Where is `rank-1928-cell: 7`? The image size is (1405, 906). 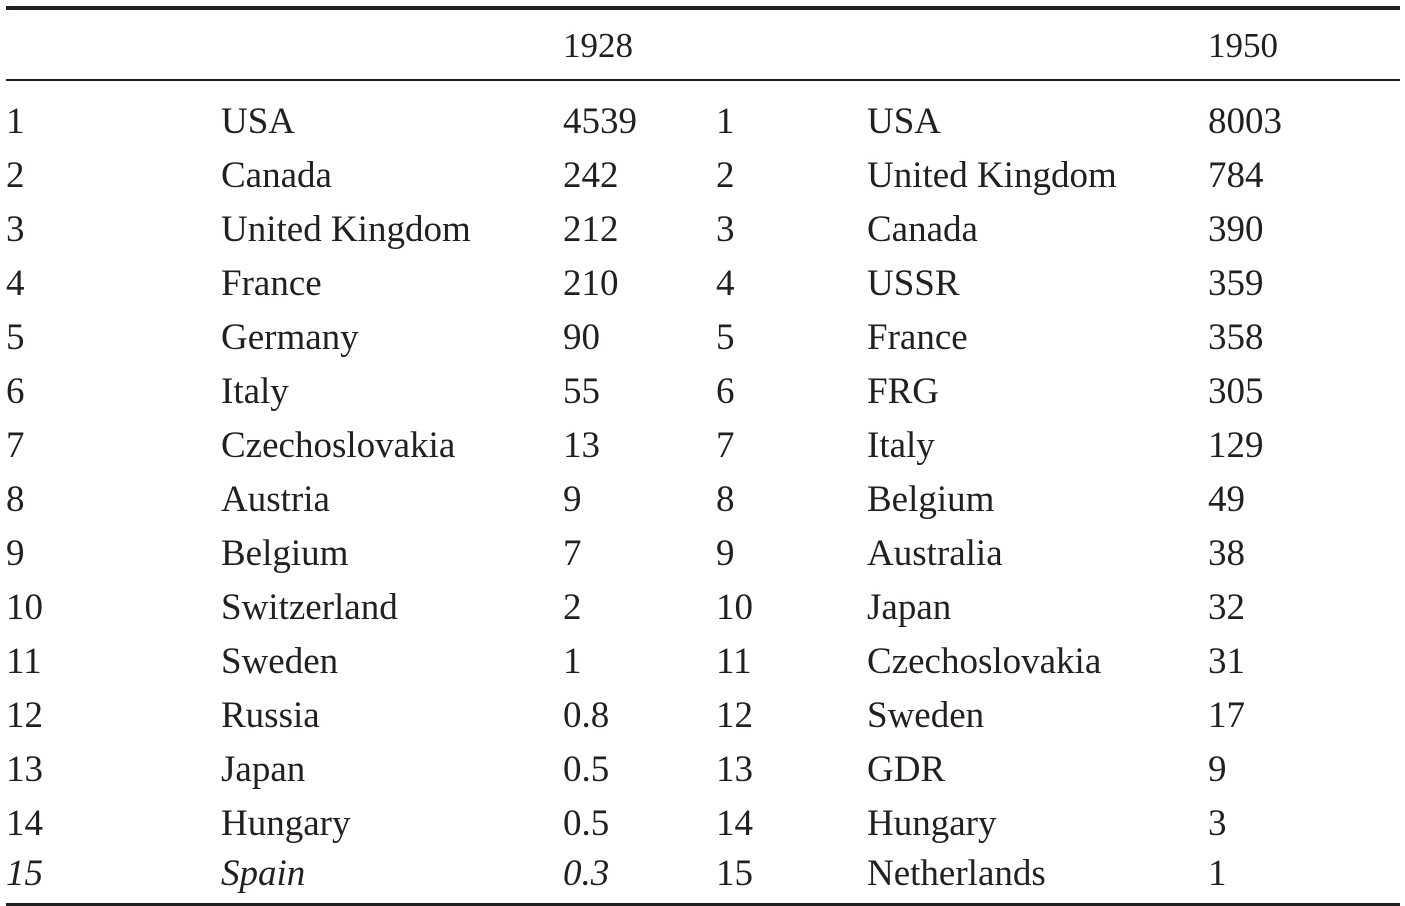 rank-1928-cell: 7 is located at coordinates (15, 445).